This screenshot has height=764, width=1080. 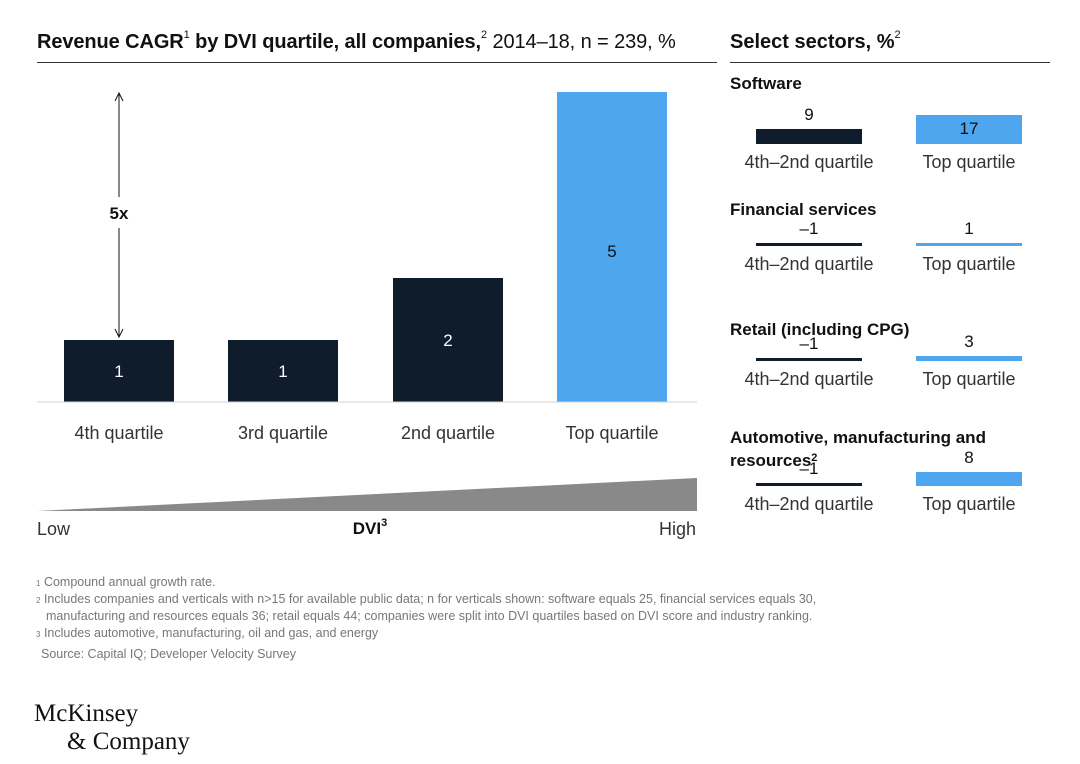 I want to click on sector-1-bar-low, so click(x=809, y=136).